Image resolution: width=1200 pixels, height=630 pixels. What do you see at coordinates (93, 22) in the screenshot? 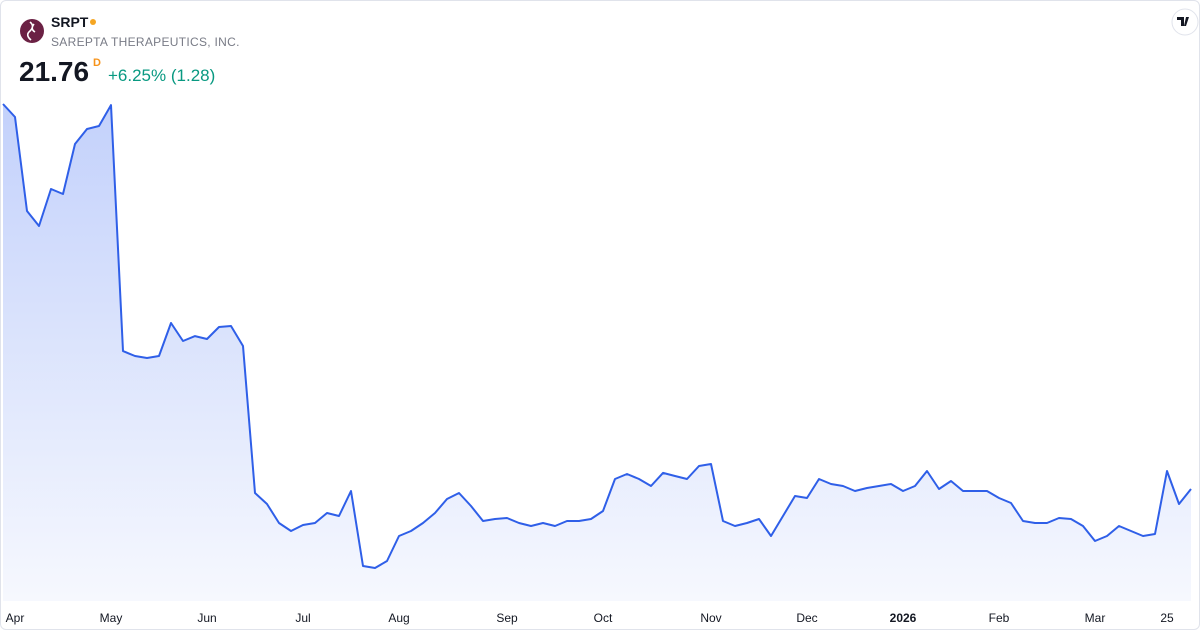
I see `status-dot` at bounding box center [93, 22].